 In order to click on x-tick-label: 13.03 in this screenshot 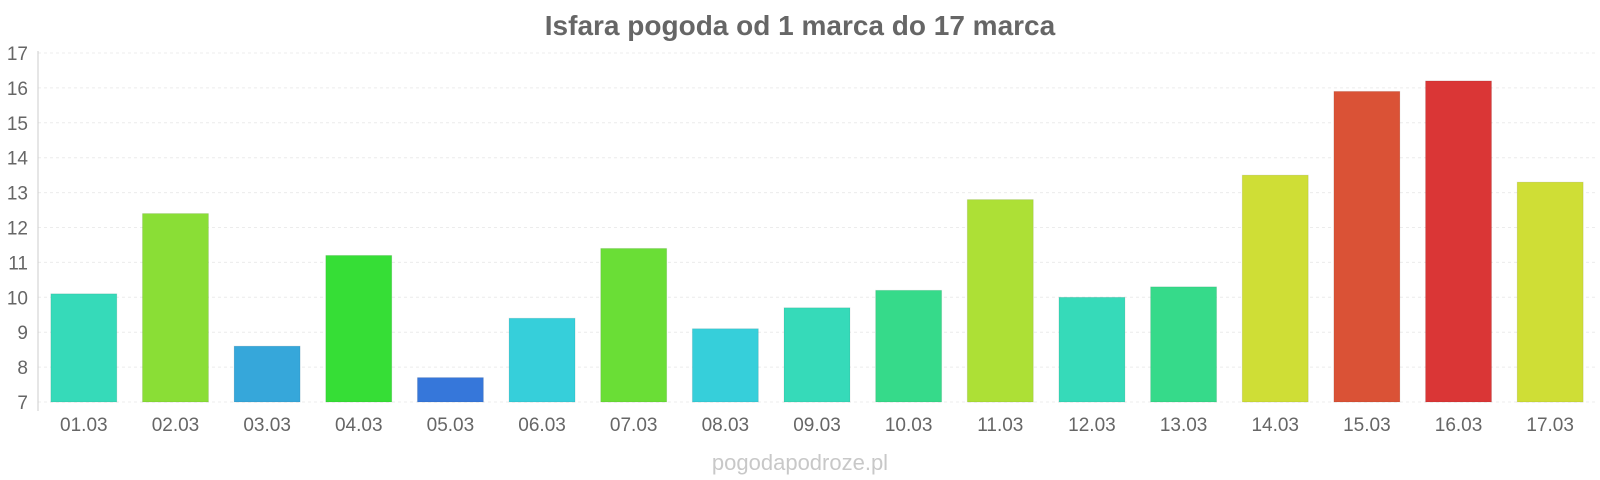, I will do `click(1184, 425)`.